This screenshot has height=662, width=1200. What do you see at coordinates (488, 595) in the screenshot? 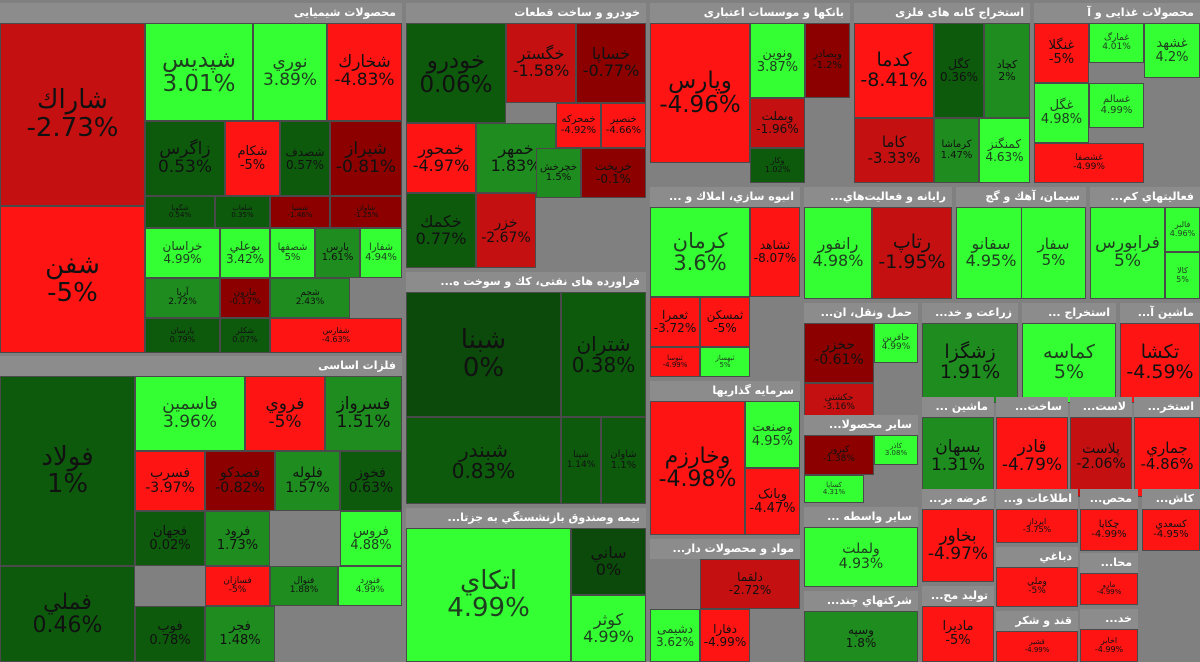
I see `stock-tile: اتکاي 4.99%` at bounding box center [488, 595].